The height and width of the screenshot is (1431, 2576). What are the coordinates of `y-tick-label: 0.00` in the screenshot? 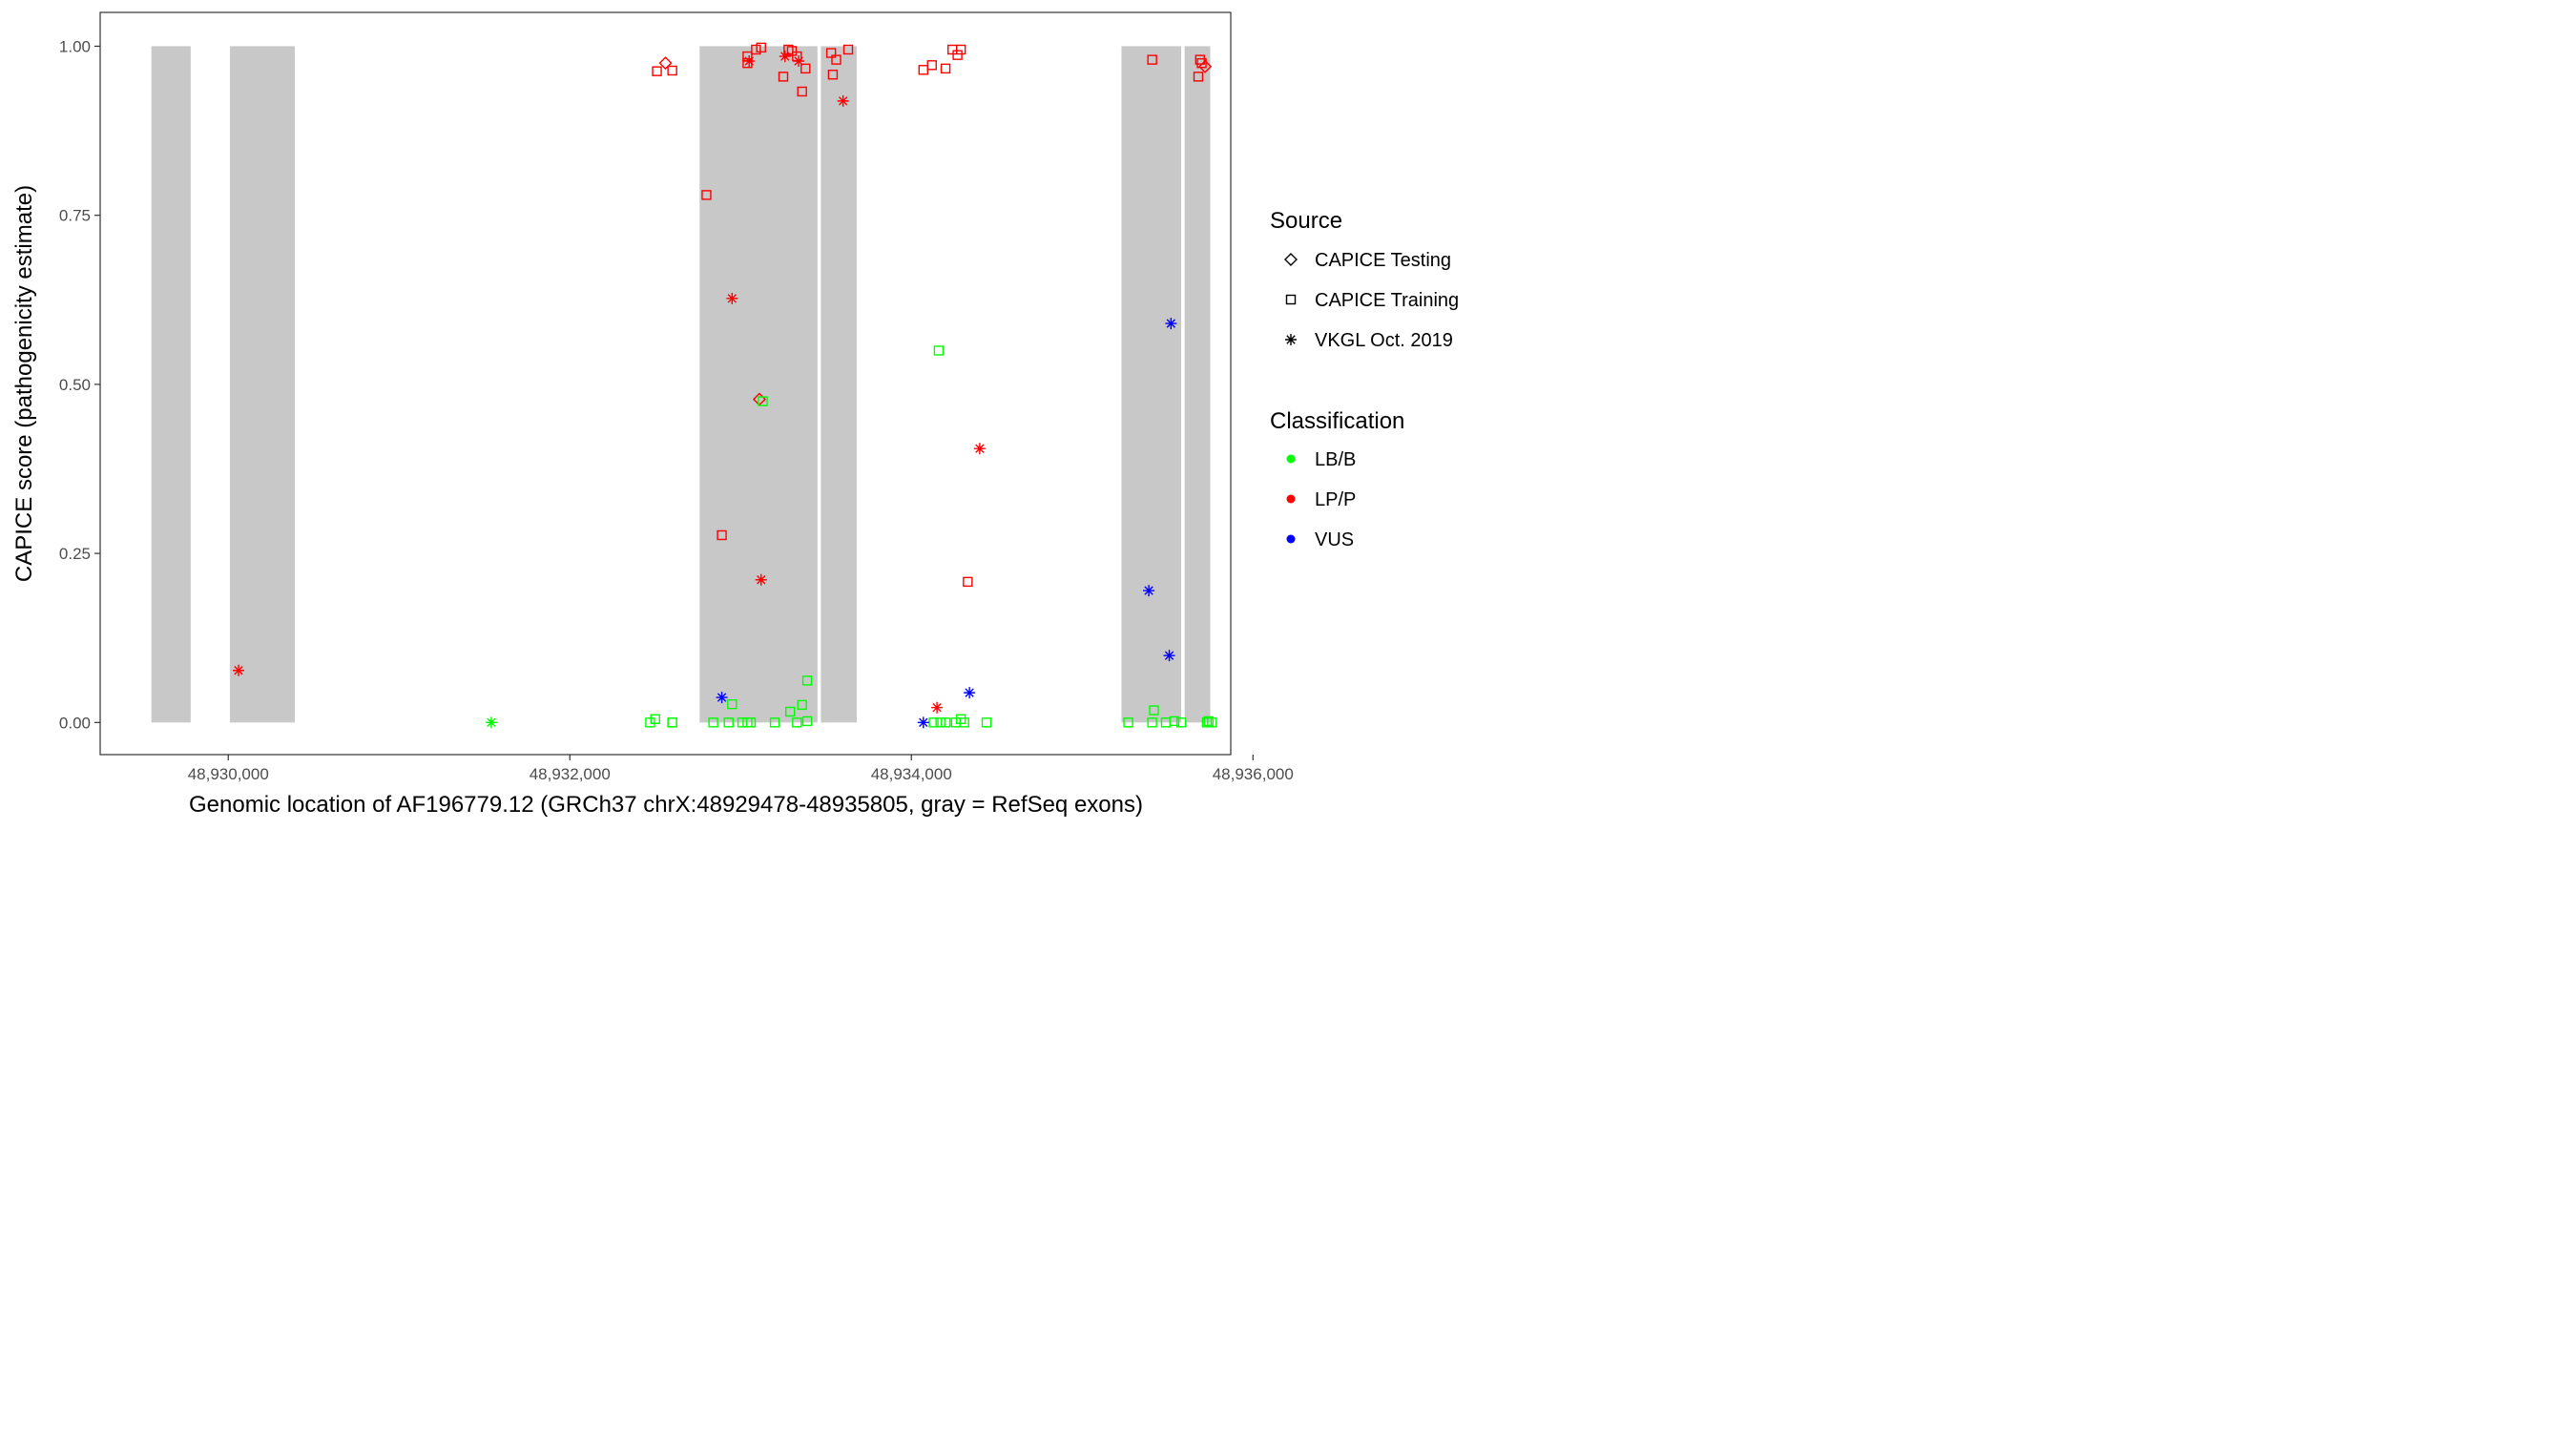 It's located at (75, 723).